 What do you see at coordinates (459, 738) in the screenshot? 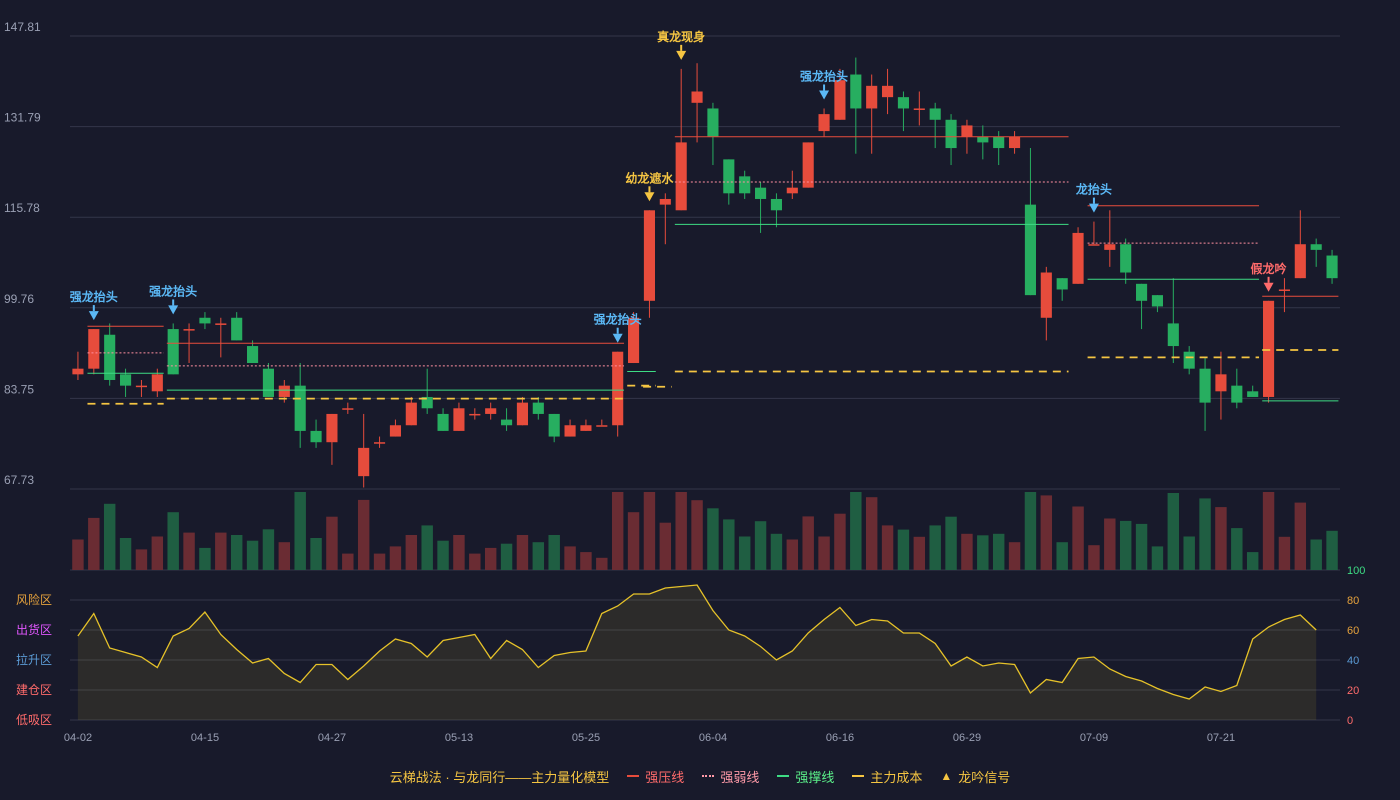
I see `date-tick-label: 05-13` at bounding box center [459, 738].